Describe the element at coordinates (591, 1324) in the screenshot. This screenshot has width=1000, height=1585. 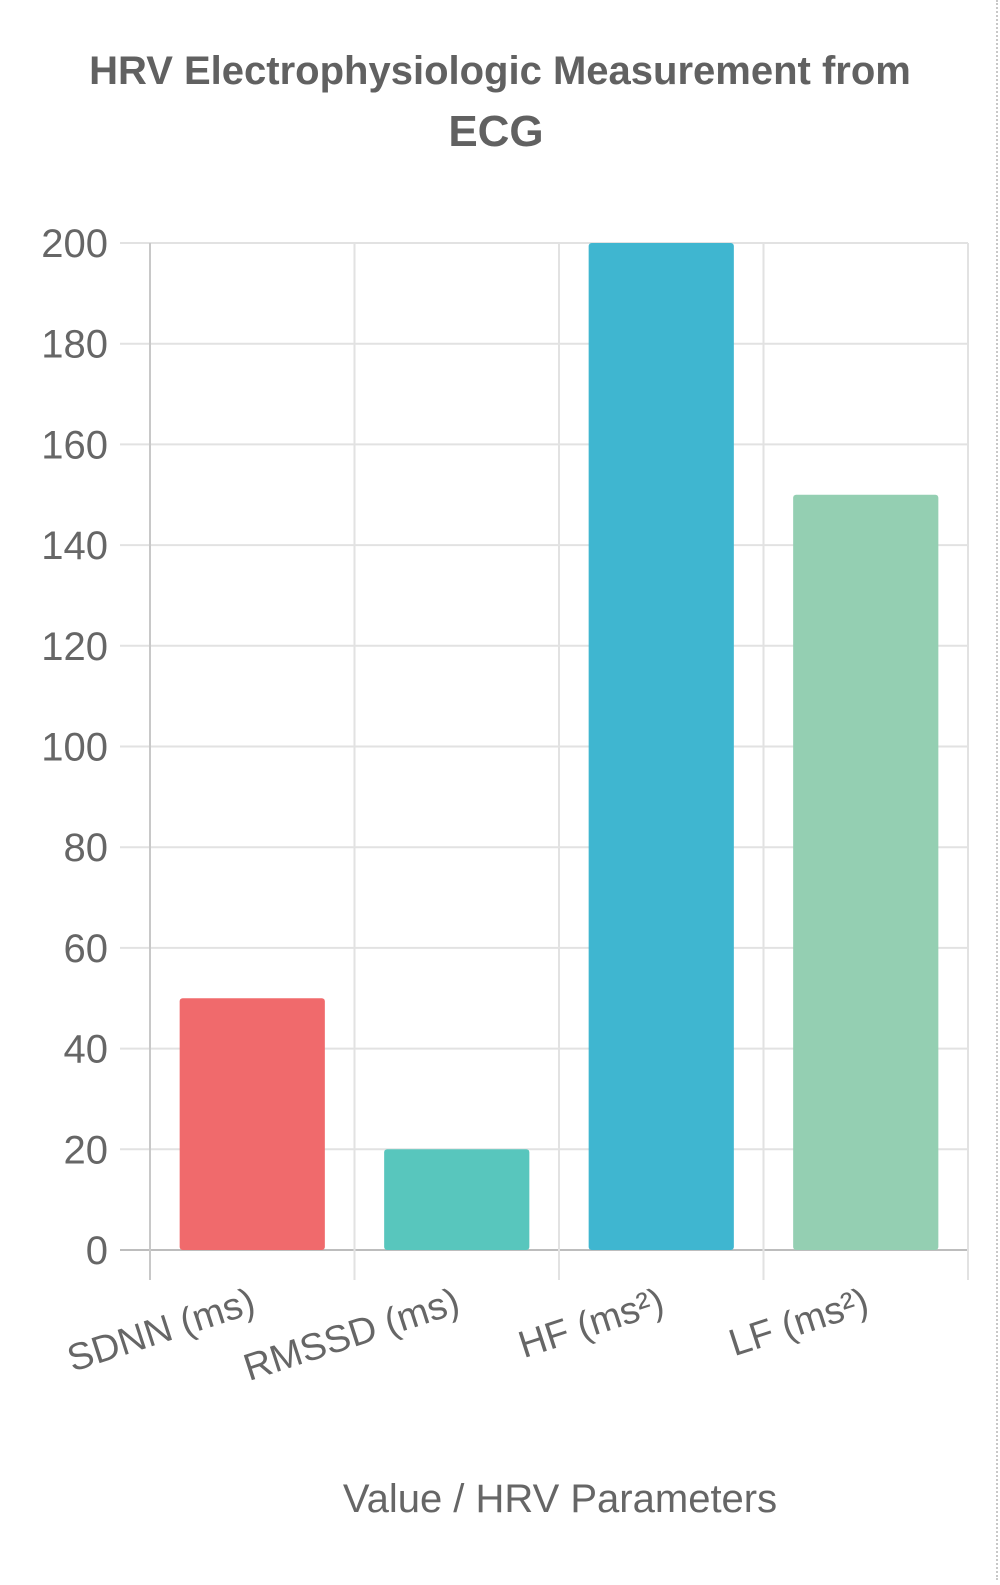
I see `x-tick-label: HF (ms²)` at that location.